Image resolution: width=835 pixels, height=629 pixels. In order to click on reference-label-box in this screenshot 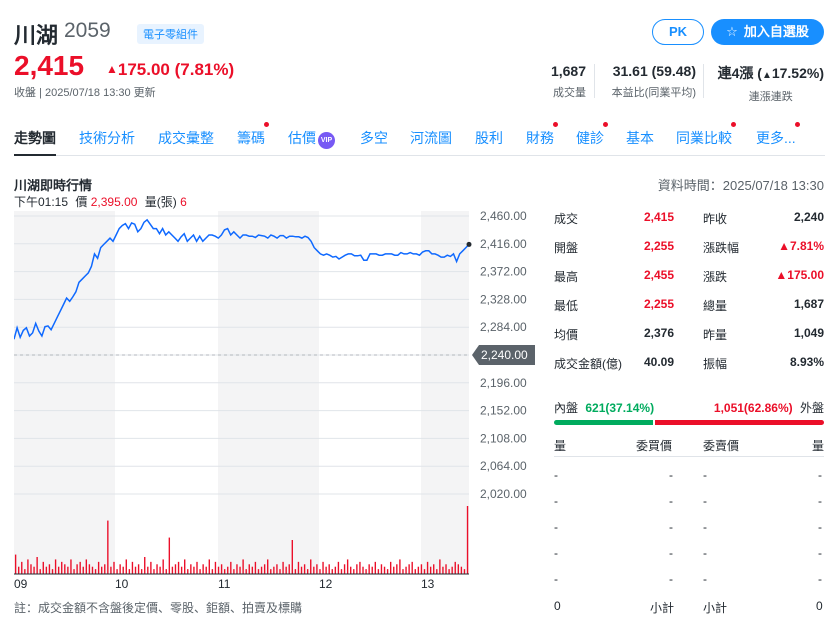, I will do `click(503, 355)`.